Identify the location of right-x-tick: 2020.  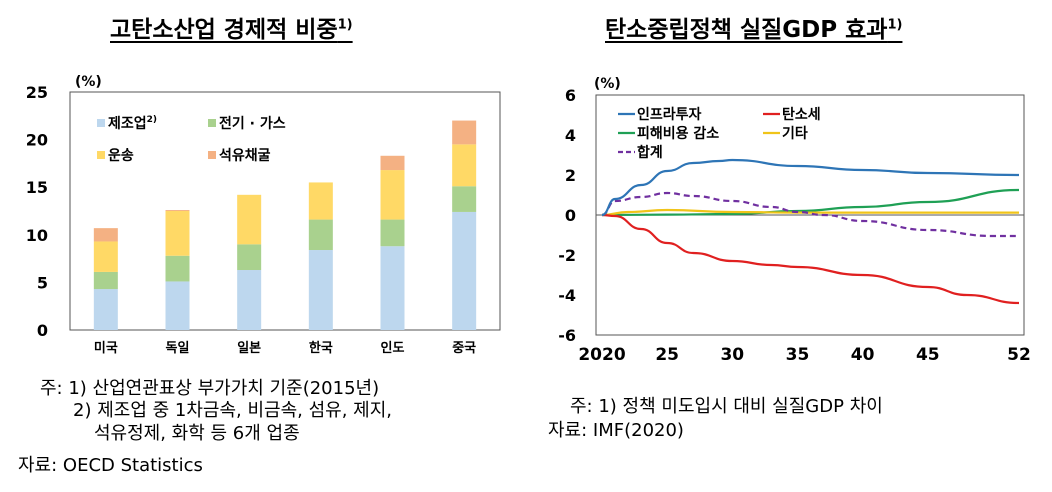
(601, 355).